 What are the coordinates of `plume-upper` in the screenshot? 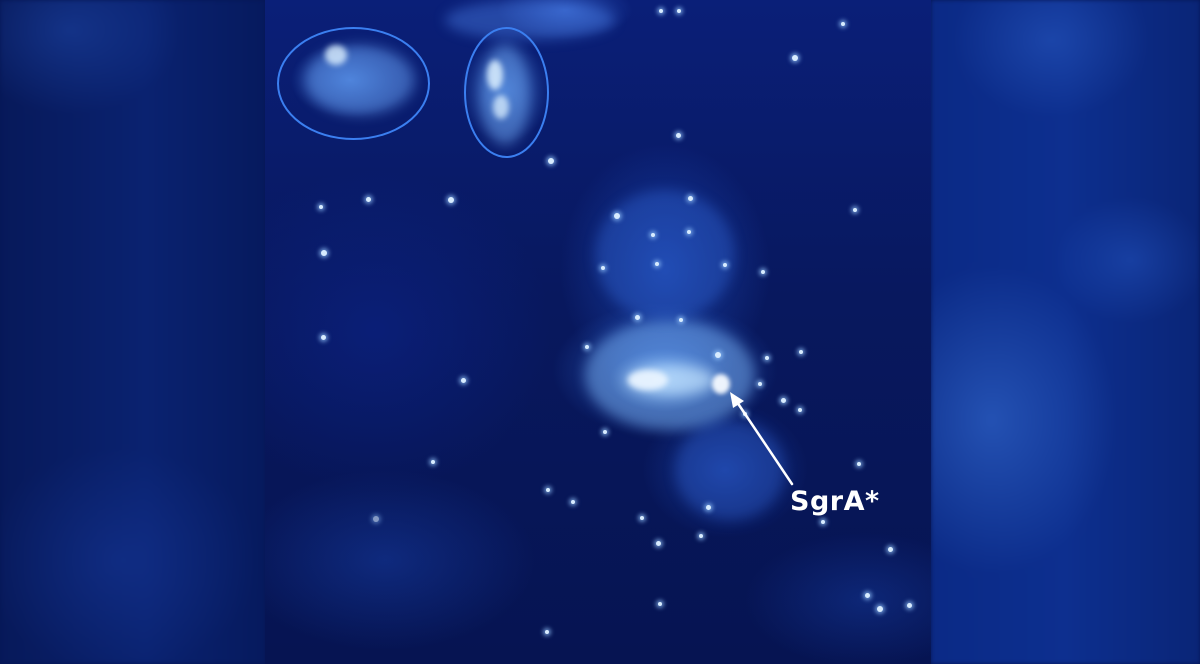 It's located at (665, 255).